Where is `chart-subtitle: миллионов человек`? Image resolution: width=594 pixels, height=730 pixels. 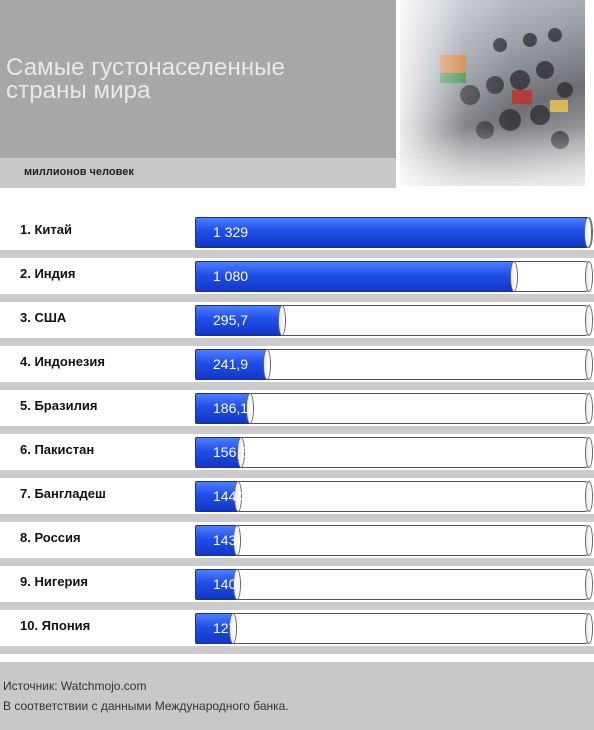
chart-subtitle: миллионов человек is located at coordinates (79, 172).